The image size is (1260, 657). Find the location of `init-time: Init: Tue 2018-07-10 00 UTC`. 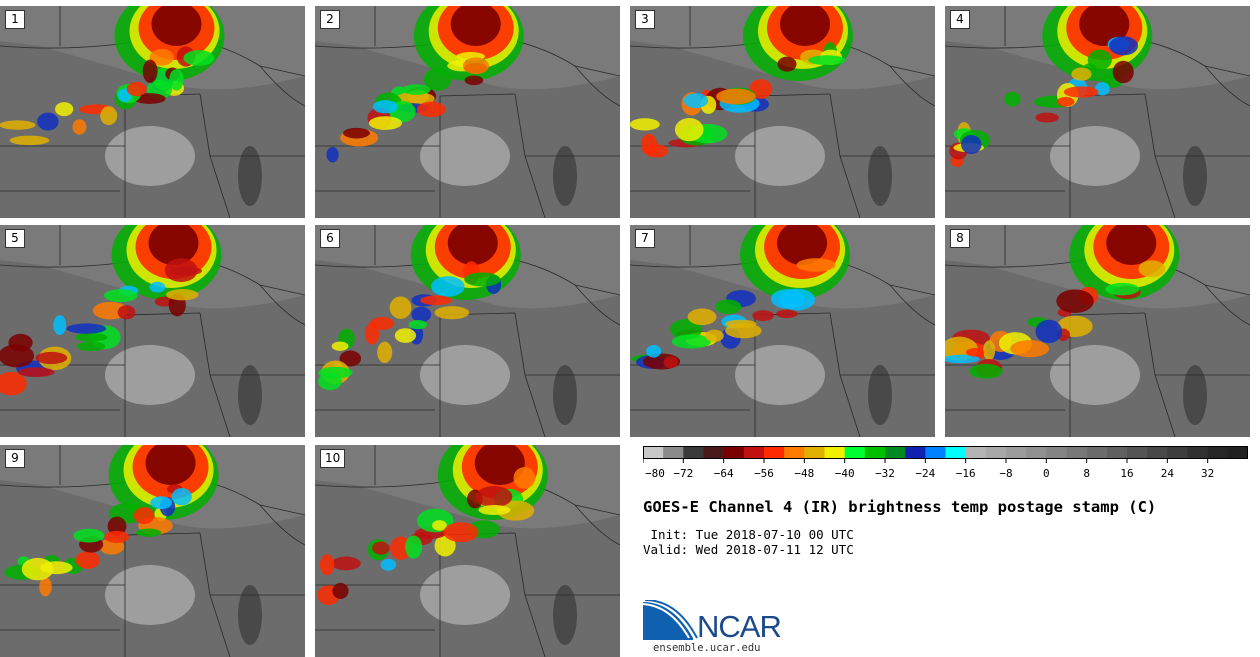

init-time: Init: Tue 2018-07-10 00 UTC is located at coordinates (748, 534).